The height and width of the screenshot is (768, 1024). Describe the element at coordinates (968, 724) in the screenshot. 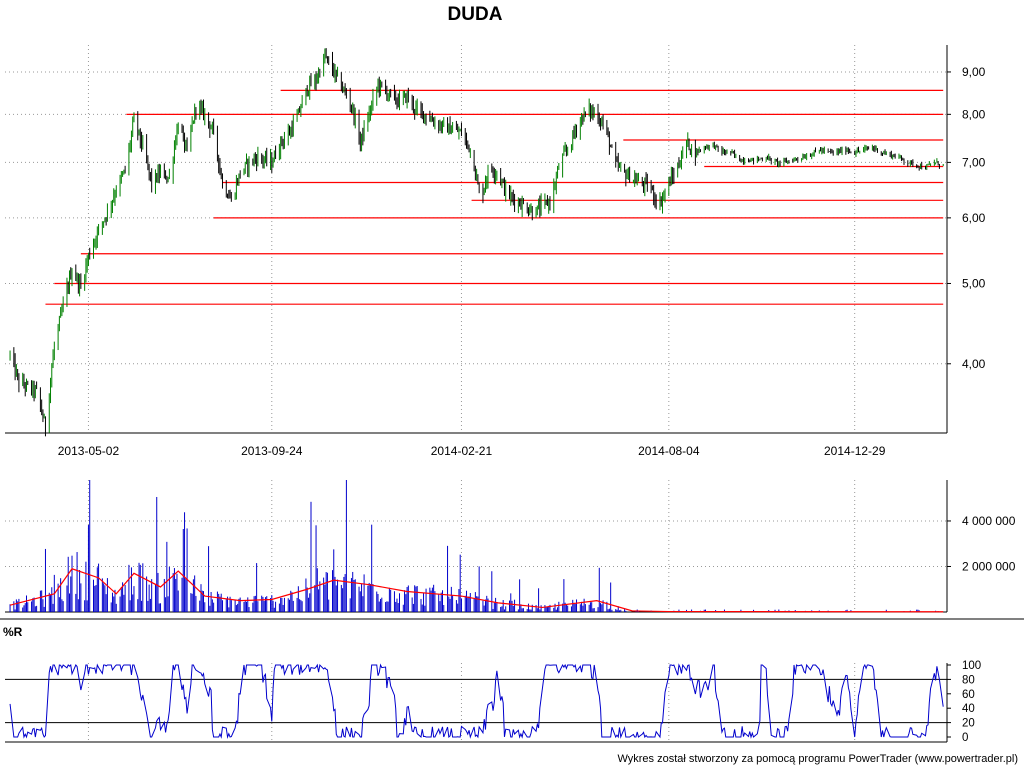

I see `williams-r-y-tick-label: 20` at that location.